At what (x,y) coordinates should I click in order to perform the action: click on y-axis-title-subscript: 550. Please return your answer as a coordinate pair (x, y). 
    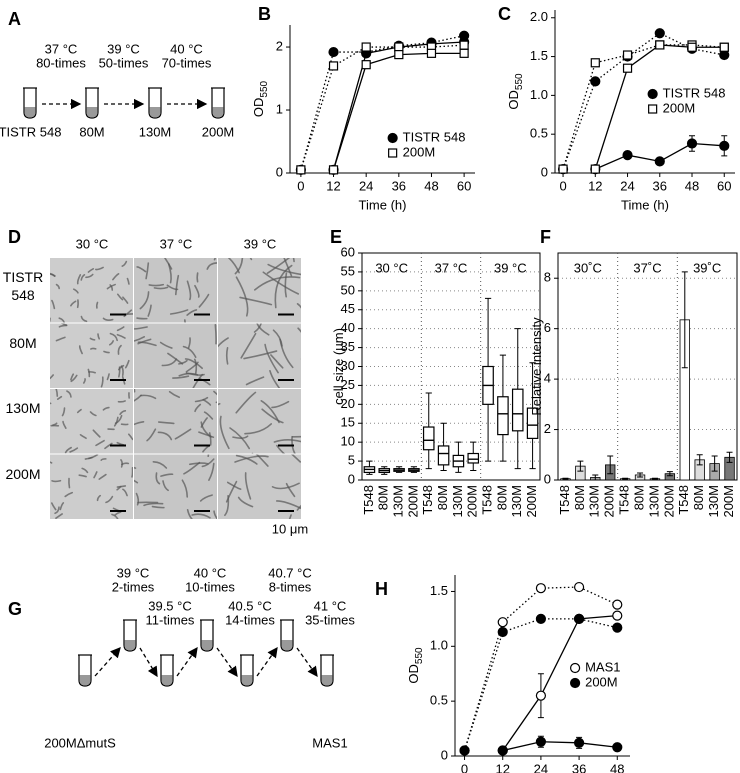
    Looking at the image, I should click on (419, 655).